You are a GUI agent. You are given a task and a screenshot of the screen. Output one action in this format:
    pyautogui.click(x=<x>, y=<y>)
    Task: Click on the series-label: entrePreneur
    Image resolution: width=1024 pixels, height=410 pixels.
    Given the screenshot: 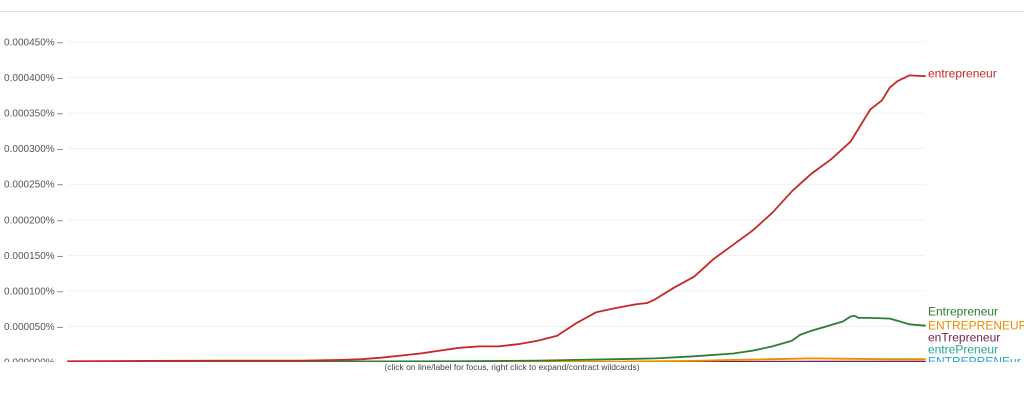 What is the action you would take?
    pyautogui.click(x=963, y=350)
    